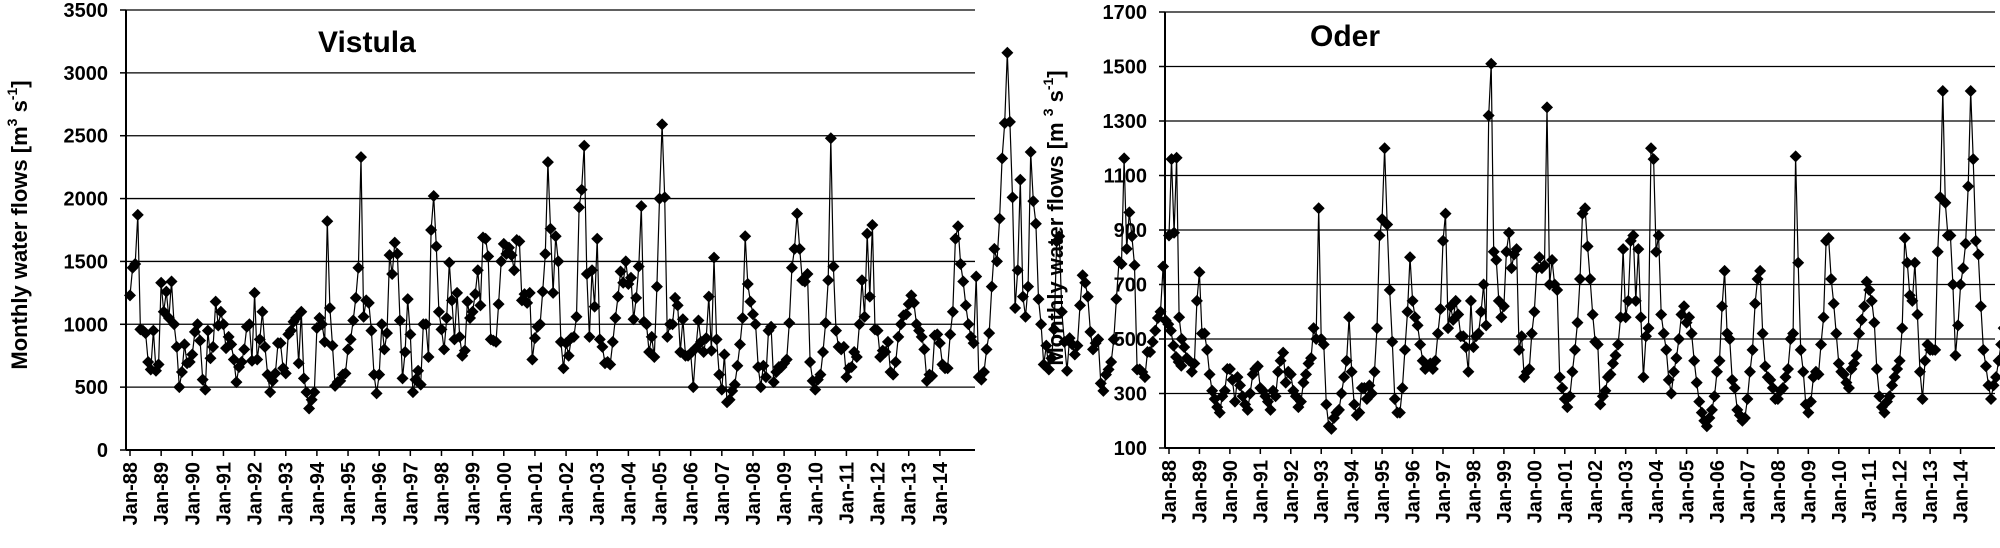  Describe the element at coordinates (102, 451) in the screenshot. I see `y-tick-label: 0` at that location.